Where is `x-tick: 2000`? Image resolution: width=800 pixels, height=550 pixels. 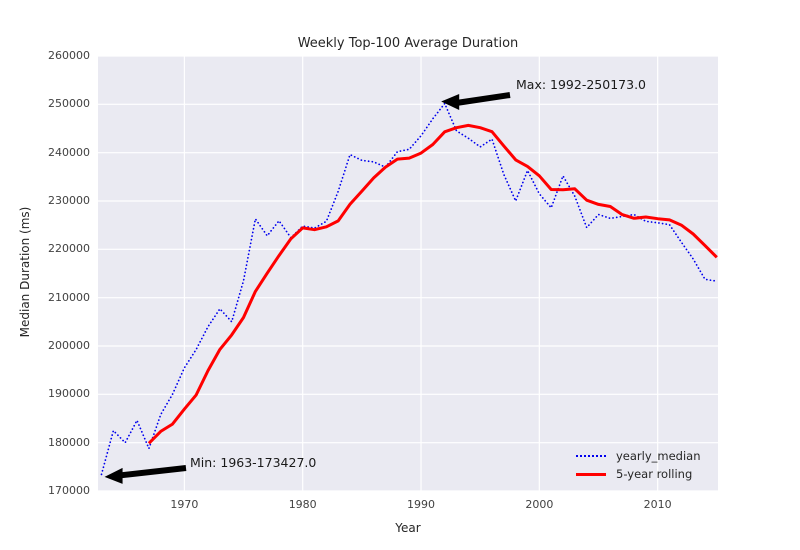 x-tick: 2000 is located at coordinates (539, 504).